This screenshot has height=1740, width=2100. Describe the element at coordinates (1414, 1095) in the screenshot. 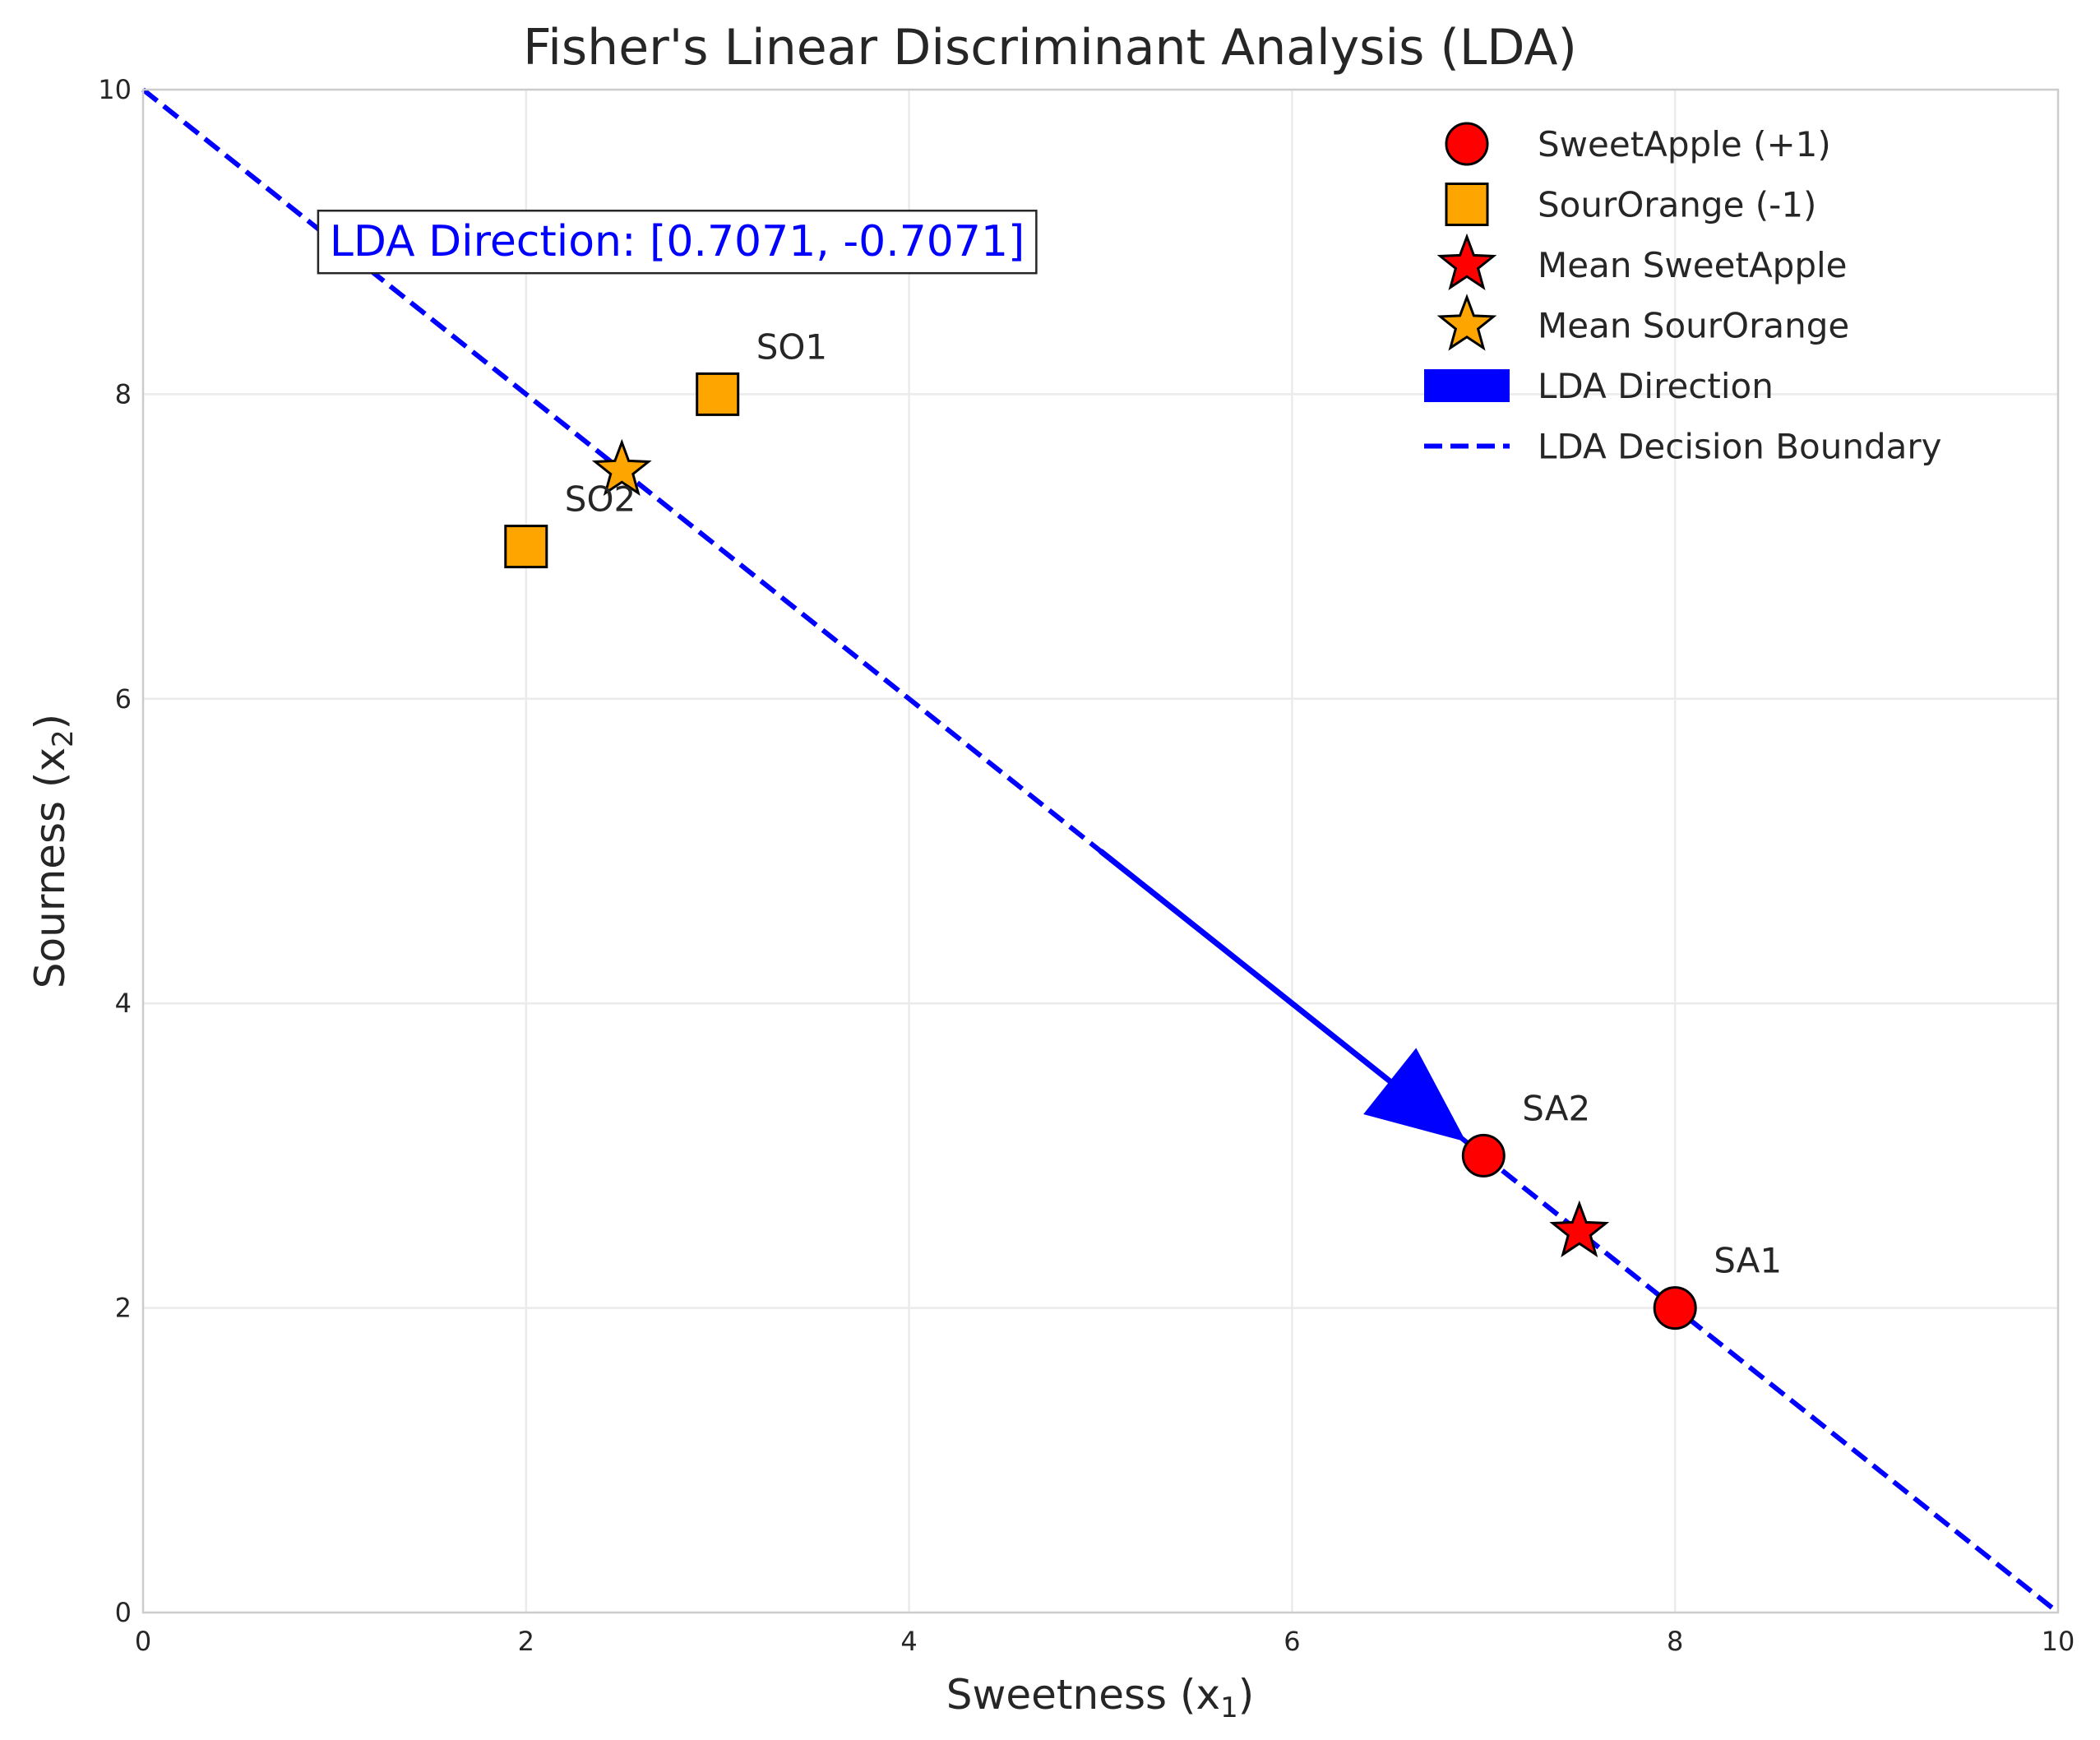

I see `lda-arrow-head` at that location.